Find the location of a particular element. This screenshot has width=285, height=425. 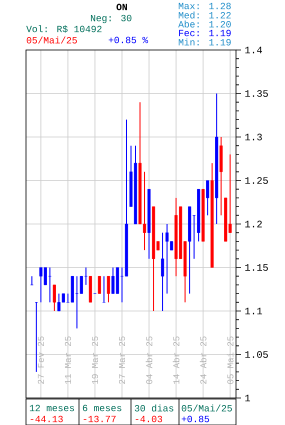

text: Fec: 1.19 is located at coordinates (205, 33).